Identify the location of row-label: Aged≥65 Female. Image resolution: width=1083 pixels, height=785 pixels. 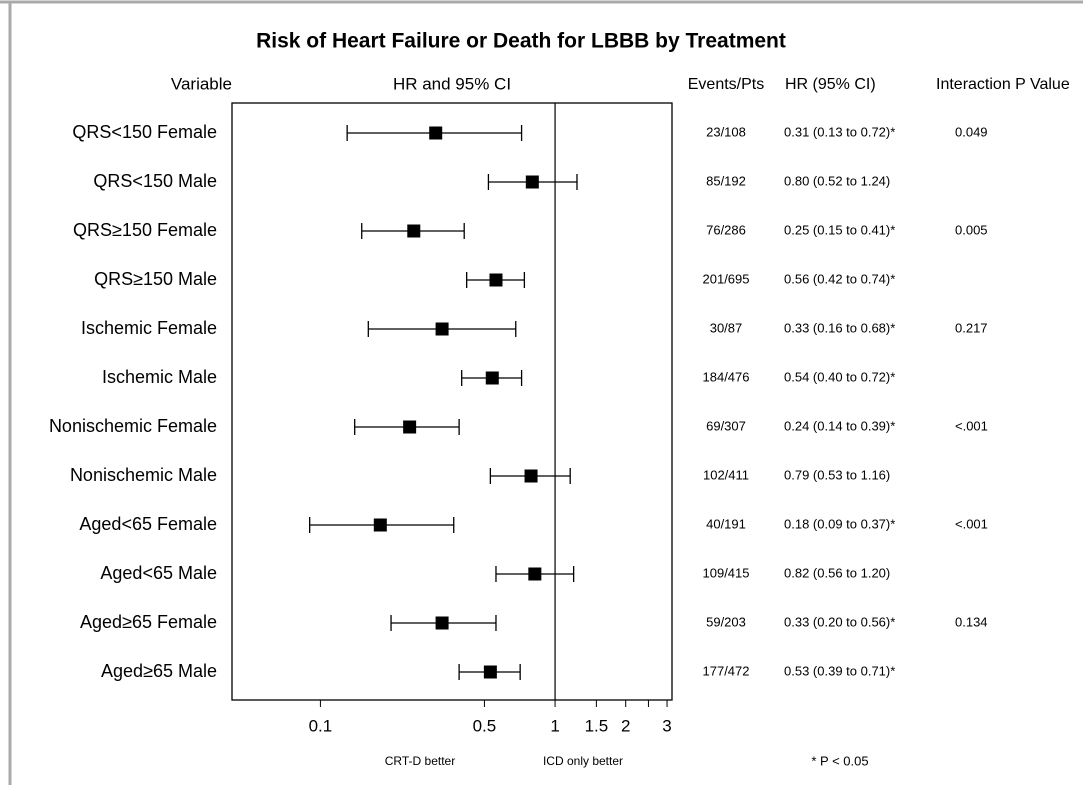
(148, 622).